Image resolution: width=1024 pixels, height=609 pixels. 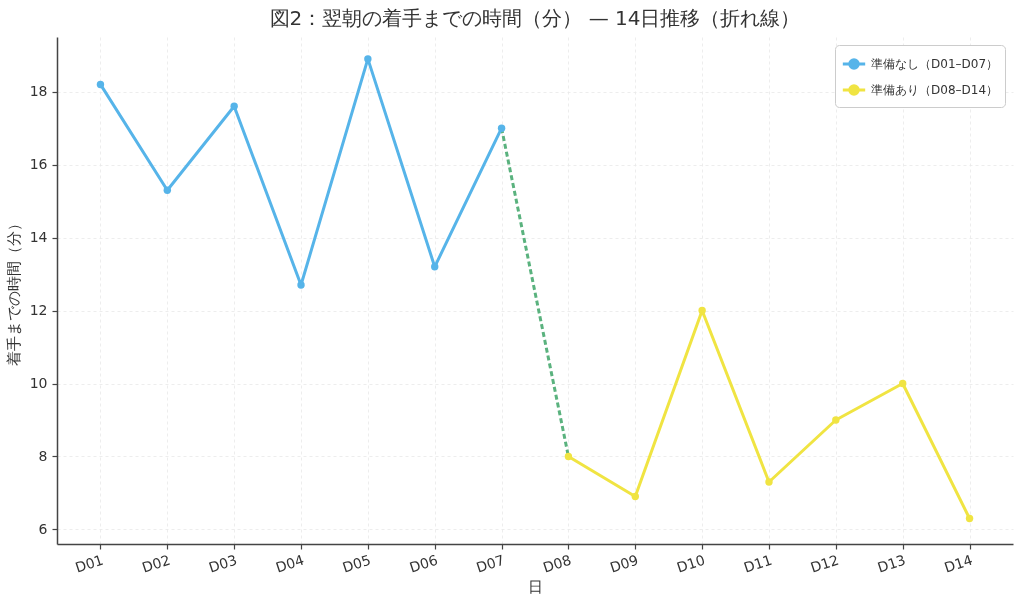 What do you see at coordinates (38, 237) in the screenshot?
I see `y-tick-label: 14` at bounding box center [38, 237].